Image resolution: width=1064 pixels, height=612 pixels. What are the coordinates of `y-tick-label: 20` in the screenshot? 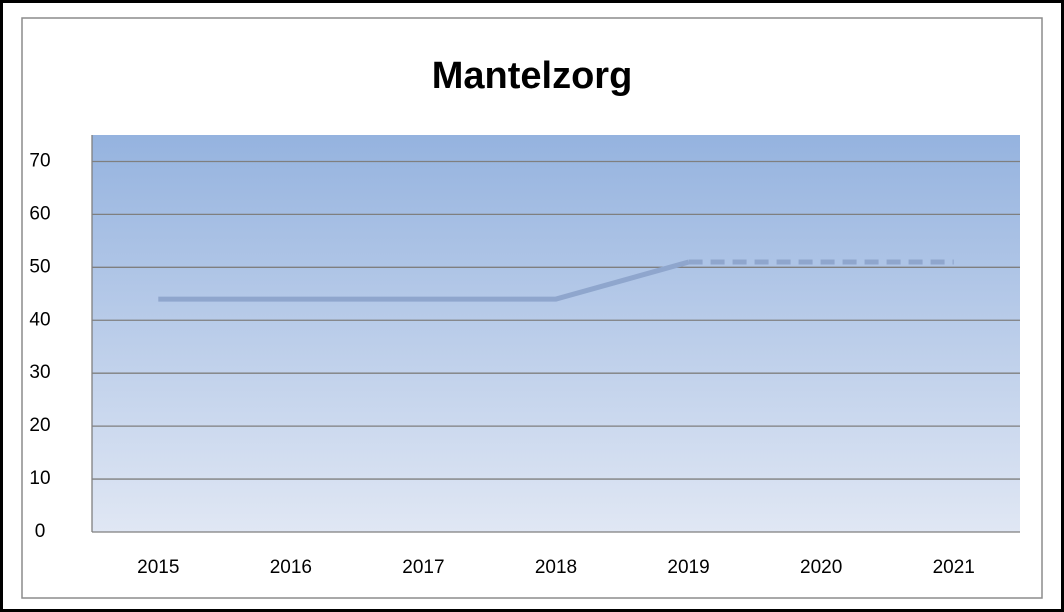 It's located at (39, 425).